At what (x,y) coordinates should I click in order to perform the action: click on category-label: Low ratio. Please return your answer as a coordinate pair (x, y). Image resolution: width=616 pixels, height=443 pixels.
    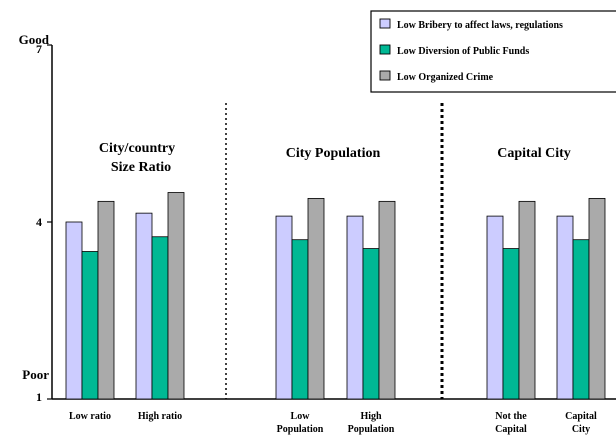
    Looking at the image, I should click on (90, 416).